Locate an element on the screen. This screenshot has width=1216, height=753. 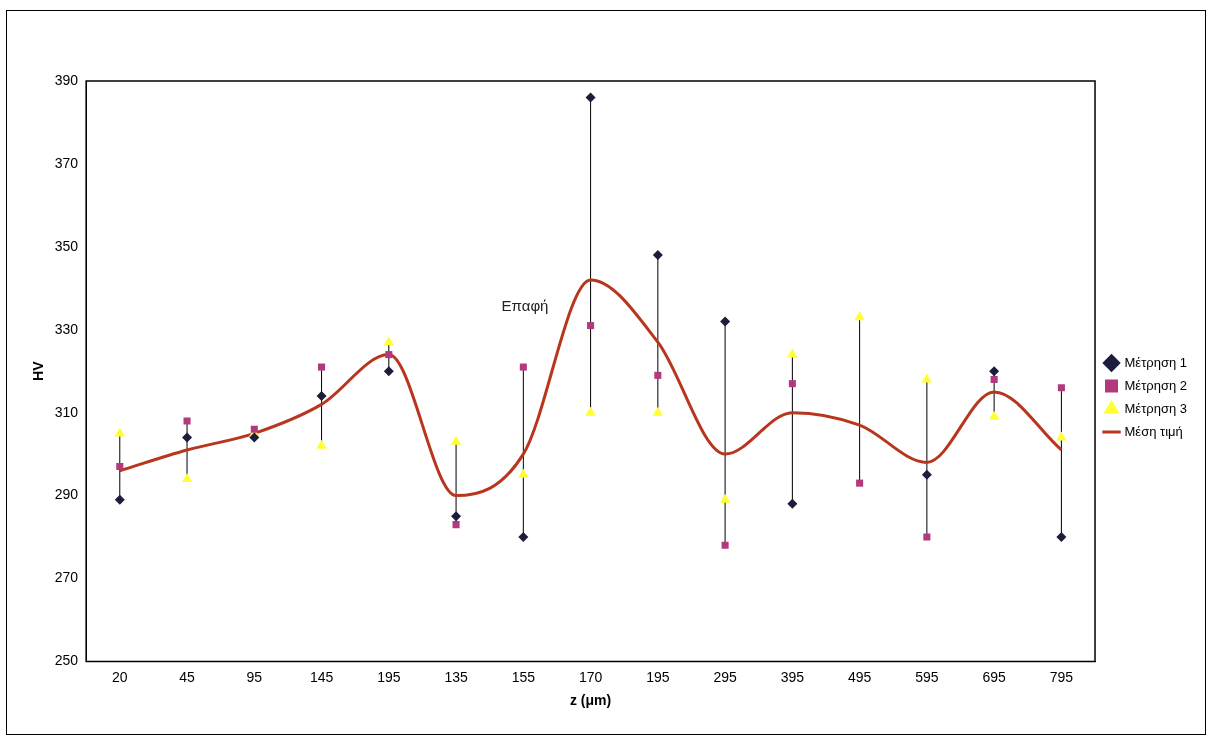
x-axis-title: z (μm) is located at coordinates (590, 700).